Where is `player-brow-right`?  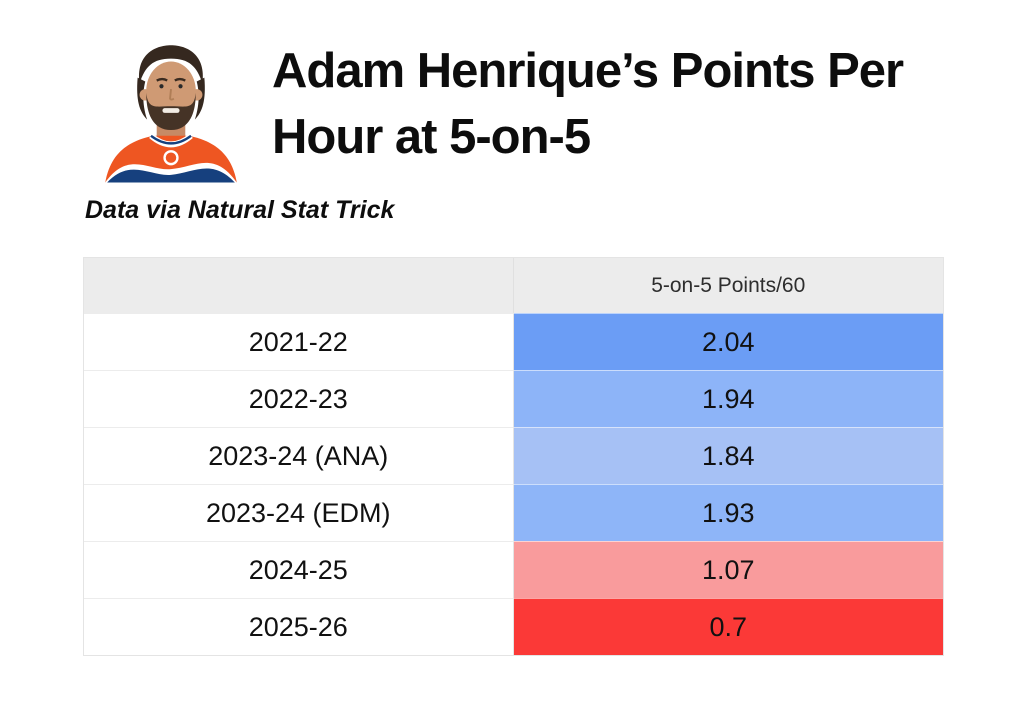 player-brow-right is located at coordinates (180, 79).